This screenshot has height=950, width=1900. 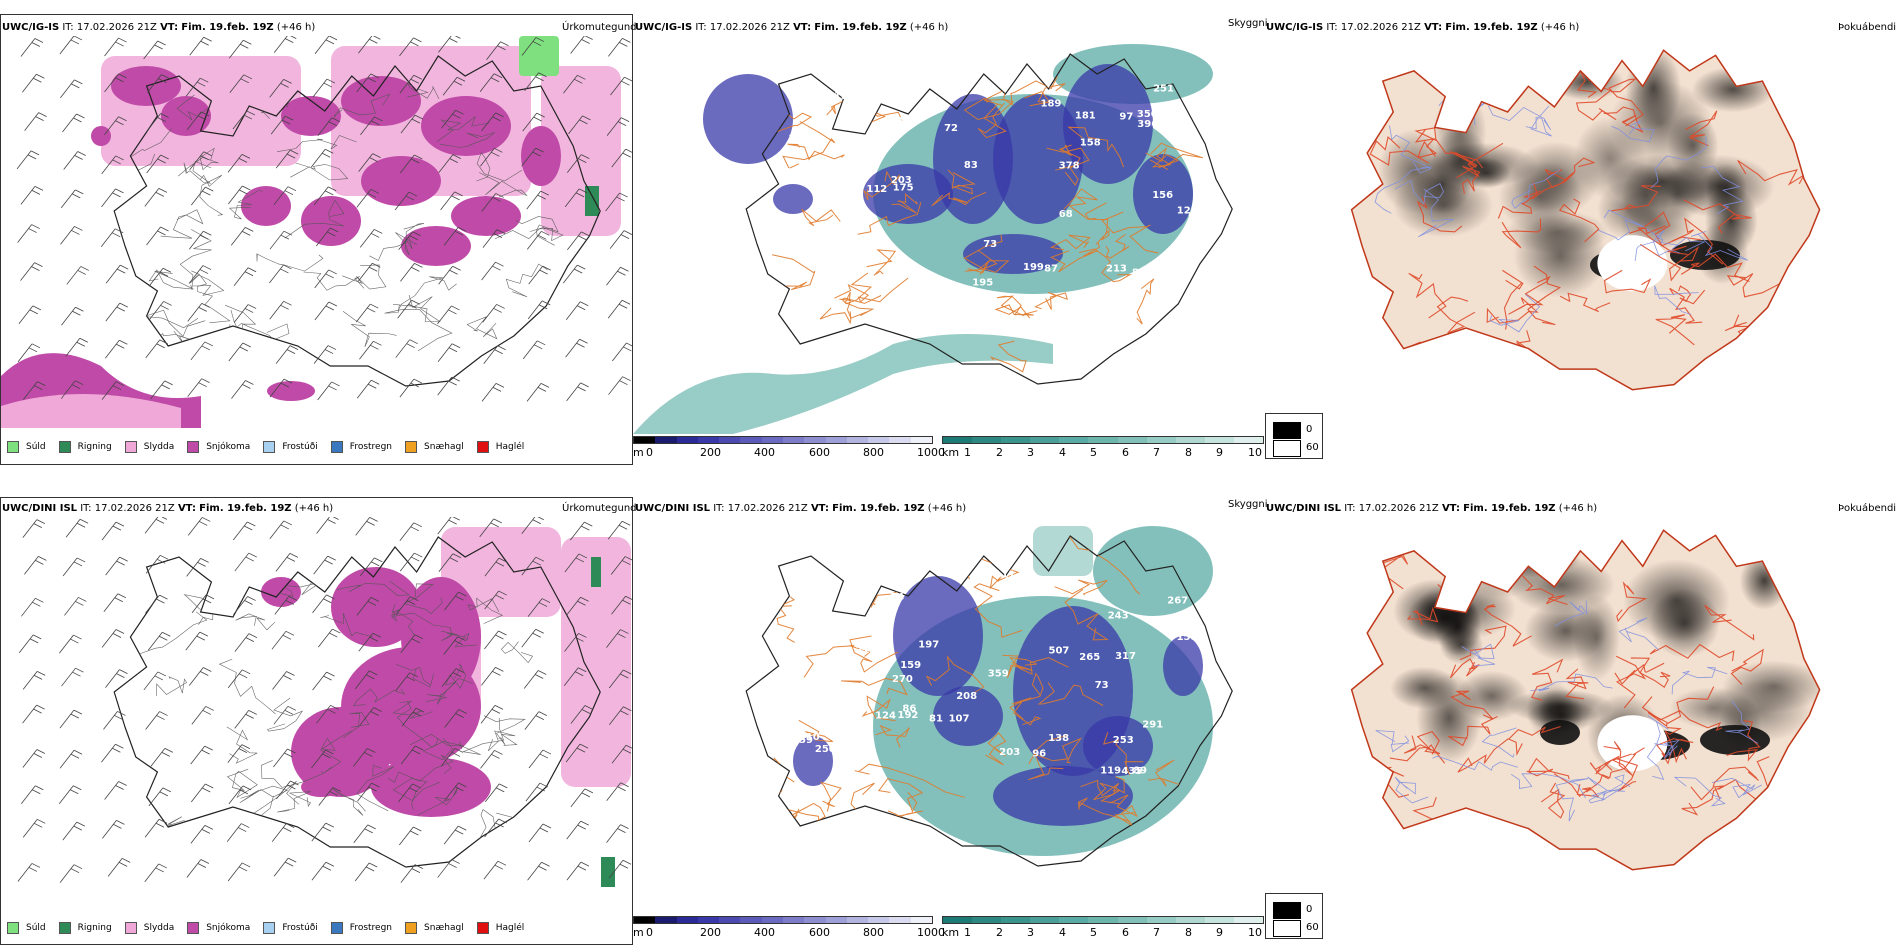 What do you see at coordinates (1103, 449) in the screenshot?
I see `scale-km-top: km 1 2 3 4 5 6 7 8 9 10` at bounding box center [1103, 449].